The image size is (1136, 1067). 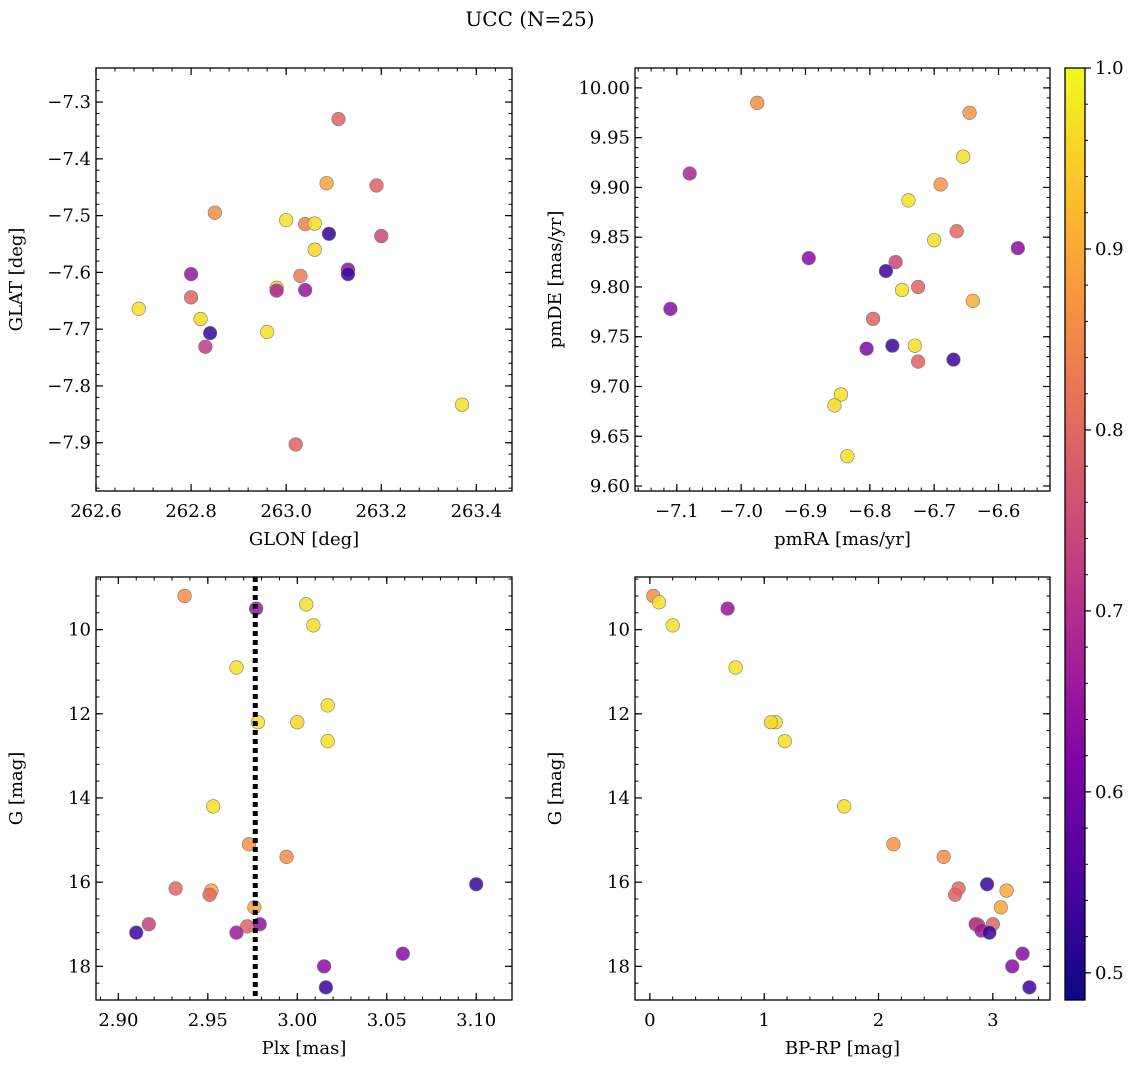 I want to click on y-tick-label: 9.85, so click(x=610, y=237).